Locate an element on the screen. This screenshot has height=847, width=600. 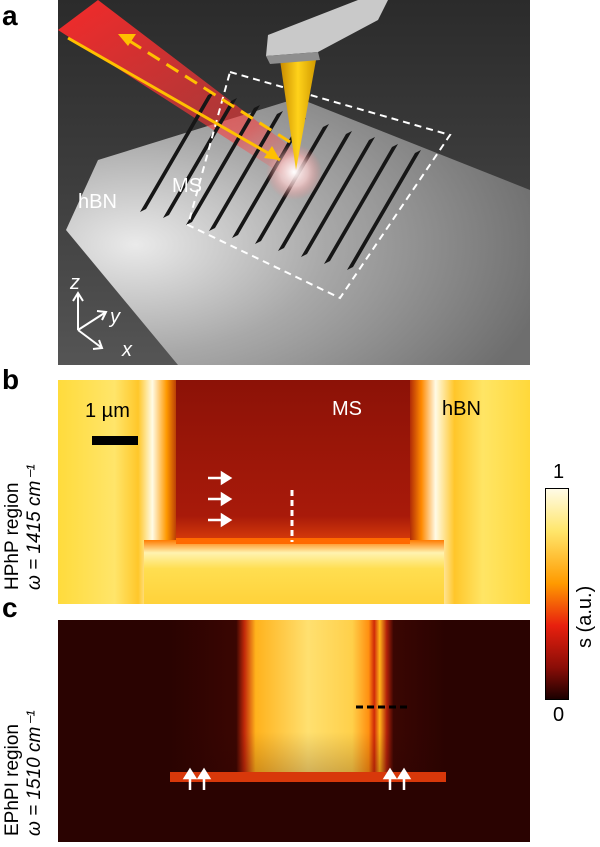
cantilever is located at coordinates (327, 28).